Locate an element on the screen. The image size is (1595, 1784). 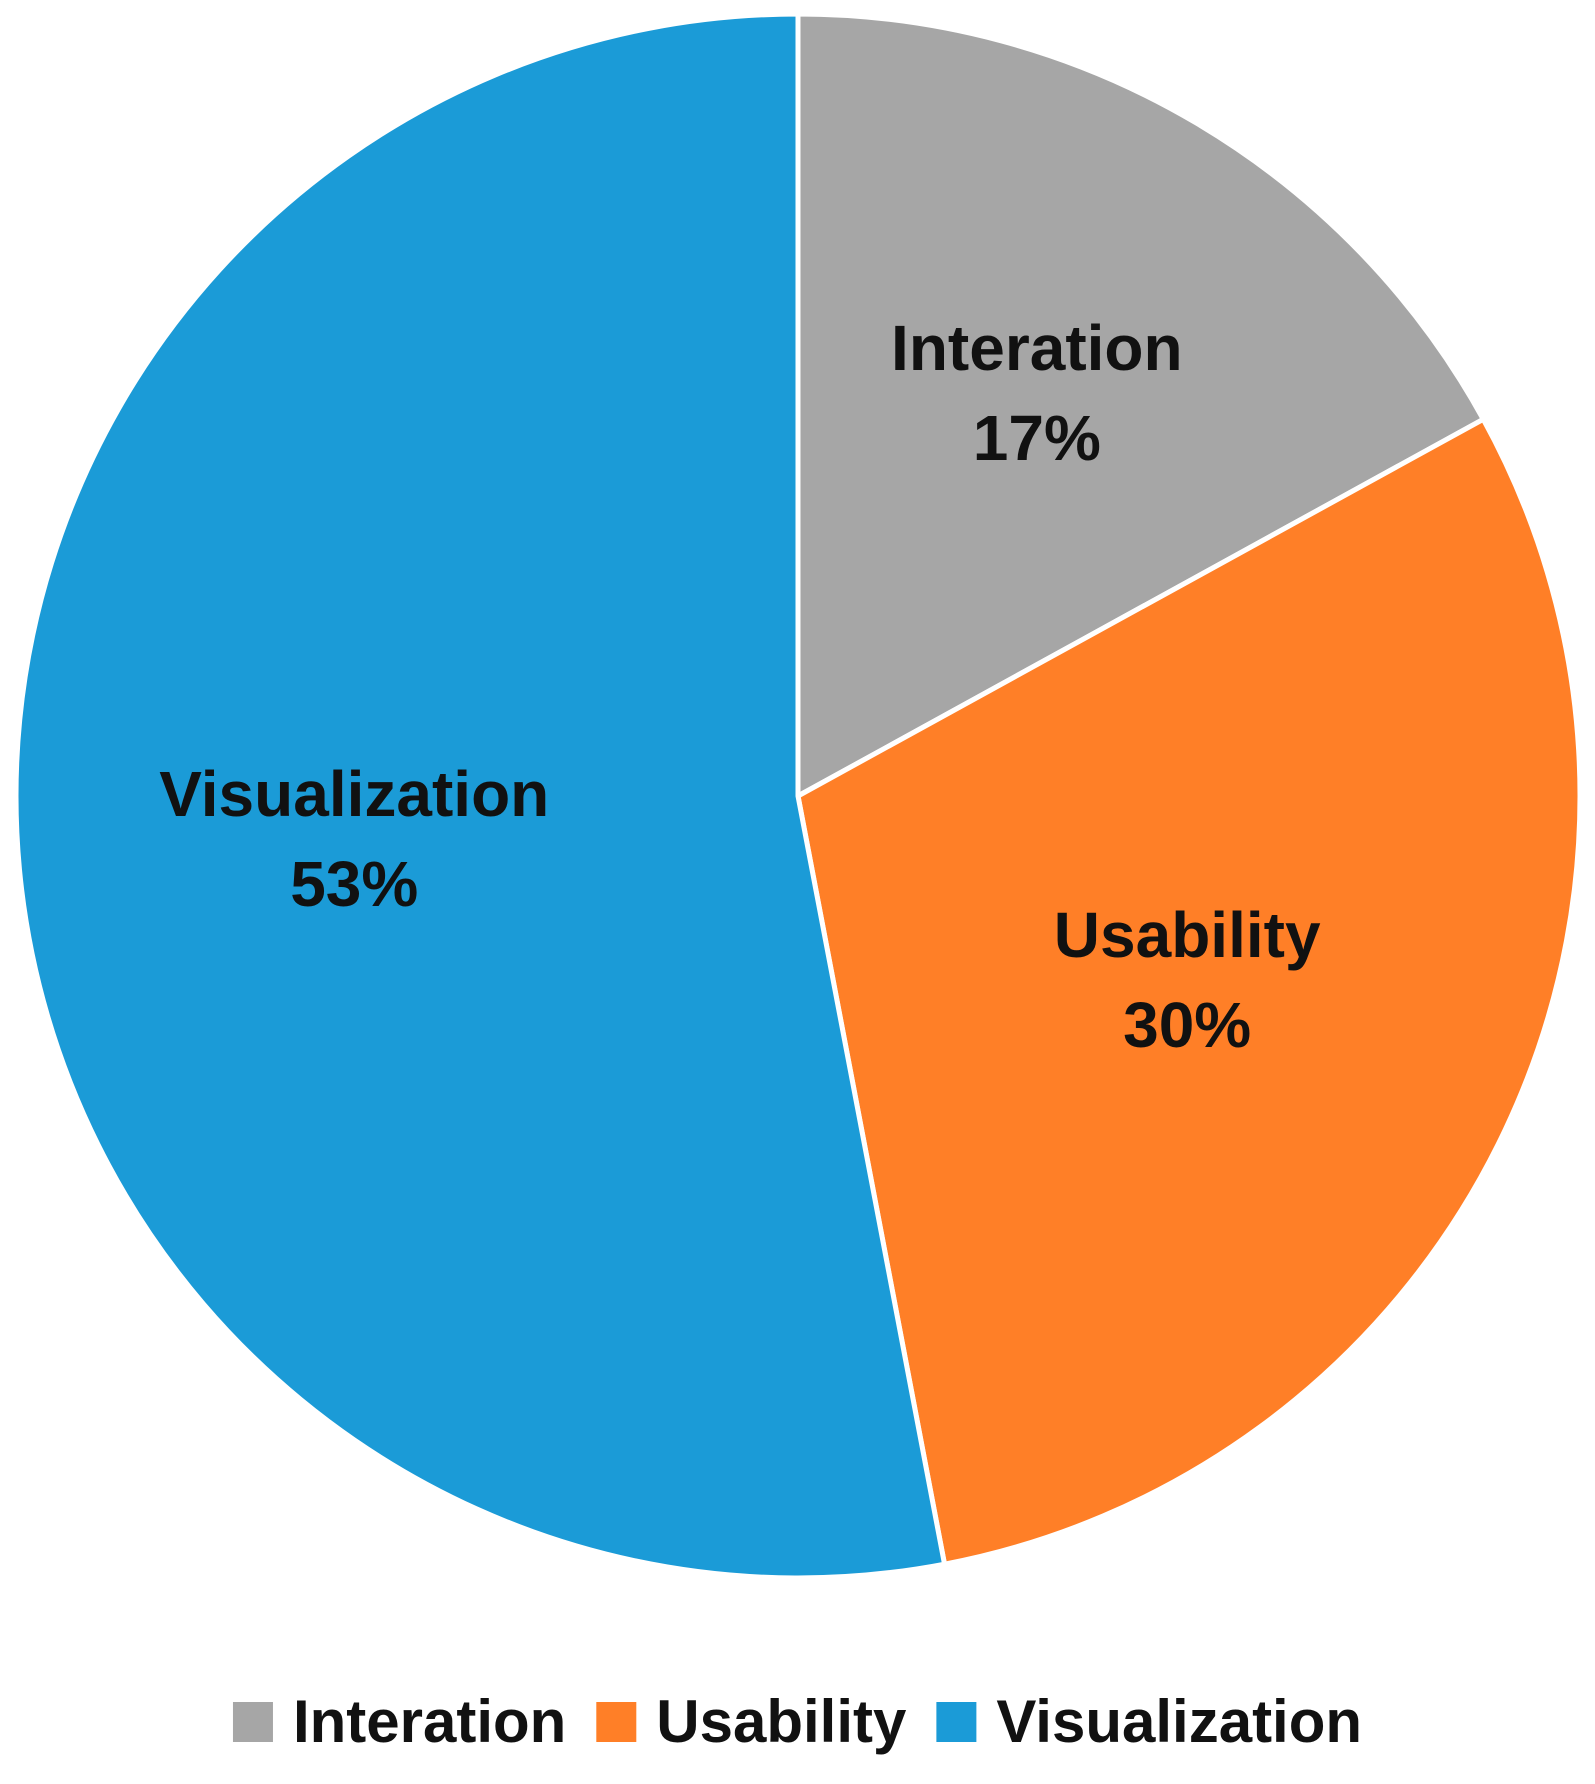
slice-label-visualization: Visualization is located at coordinates (354, 794).